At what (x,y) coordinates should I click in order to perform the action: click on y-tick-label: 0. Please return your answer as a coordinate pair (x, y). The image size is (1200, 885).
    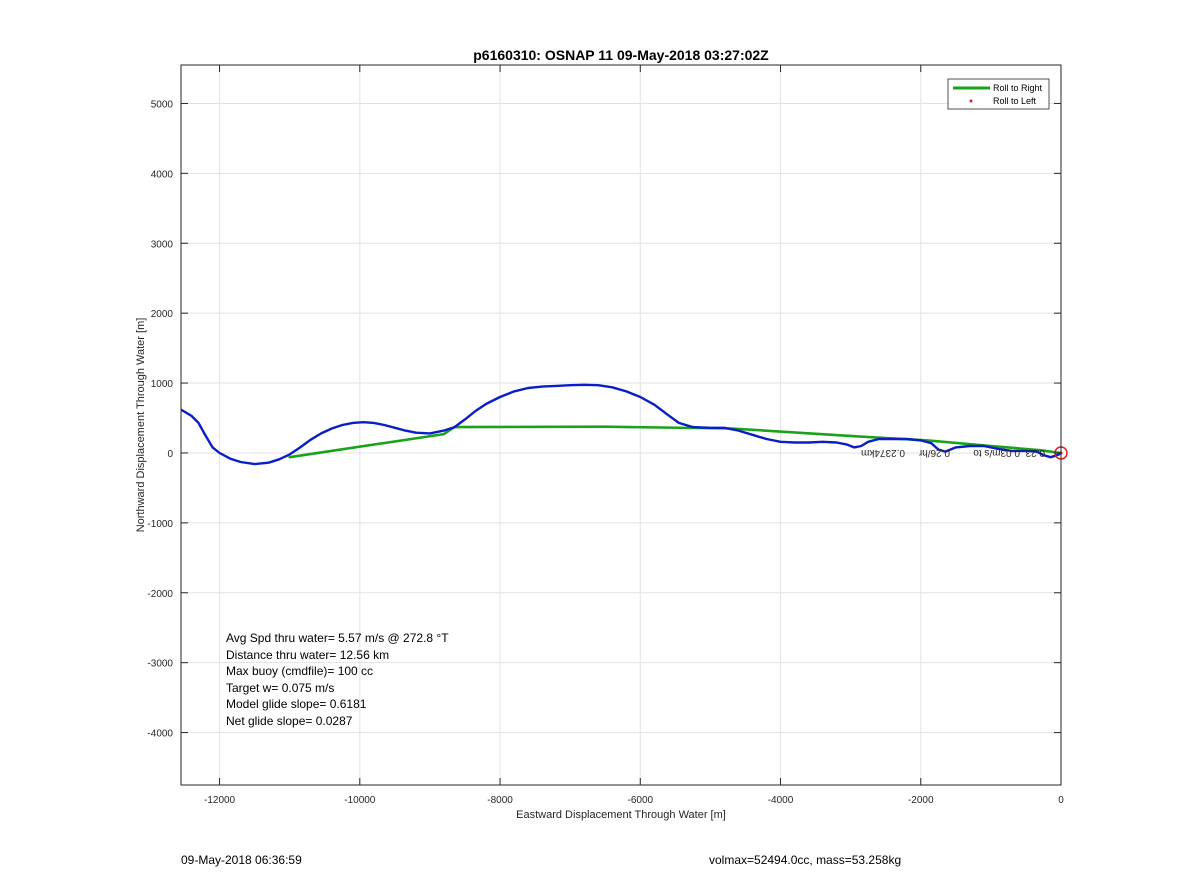
    Looking at the image, I should click on (170, 454).